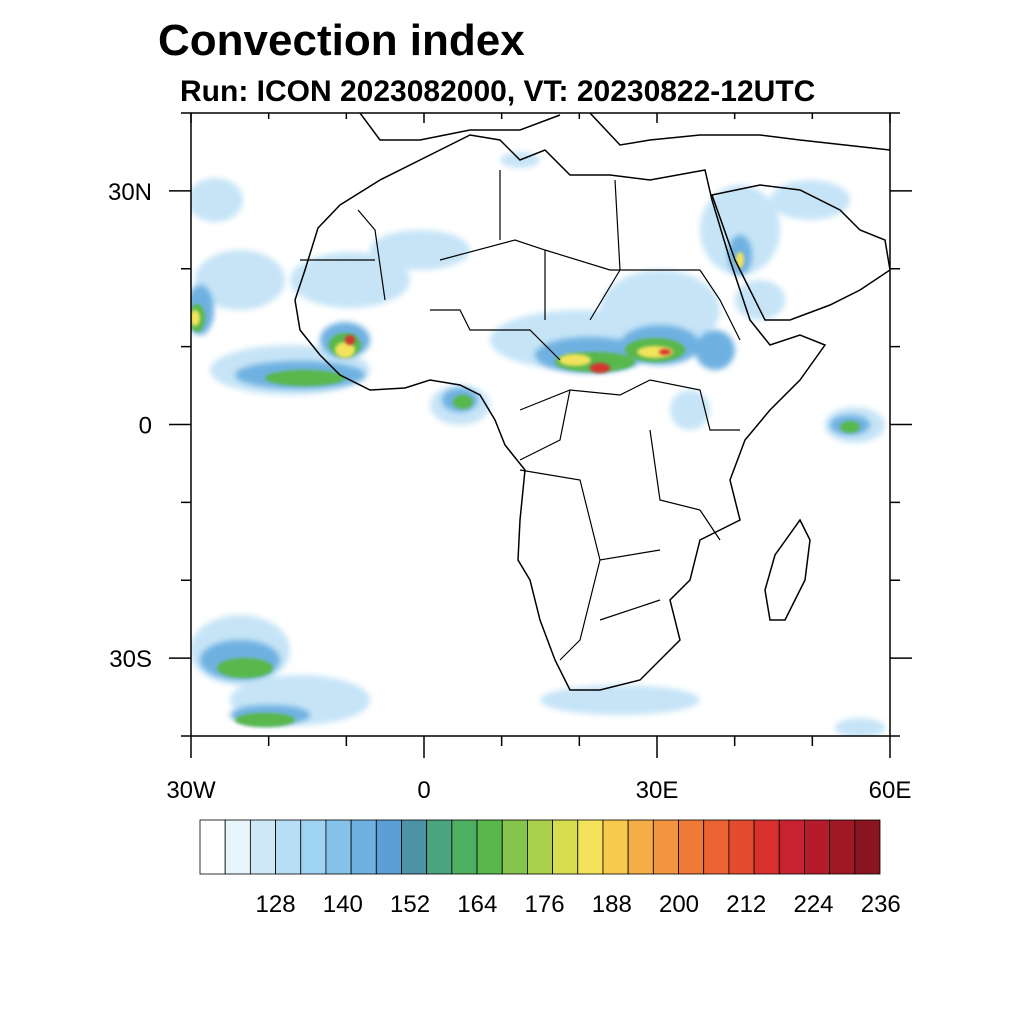 The width and height of the screenshot is (1024, 1024). Describe the element at coordinates (341, 40) in the screenshot. I see `figure-title: Convection index` at that location.